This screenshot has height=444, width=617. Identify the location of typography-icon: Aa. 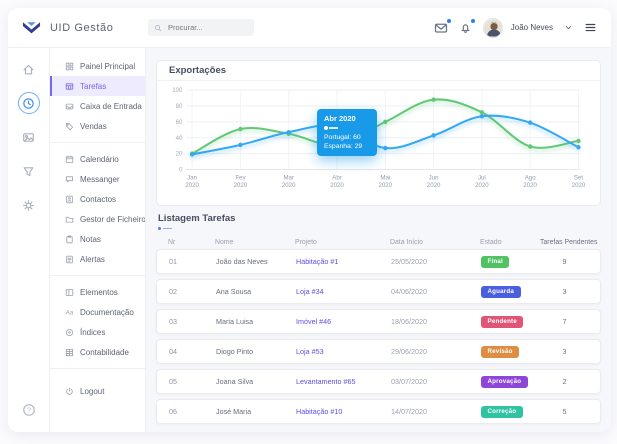
(69, 312).